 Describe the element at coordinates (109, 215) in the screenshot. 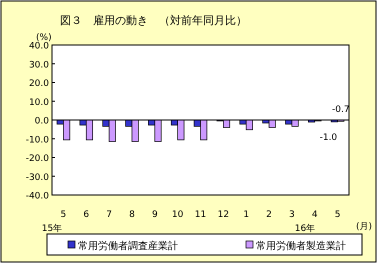

I see `x-tick-label: 7` at that location.